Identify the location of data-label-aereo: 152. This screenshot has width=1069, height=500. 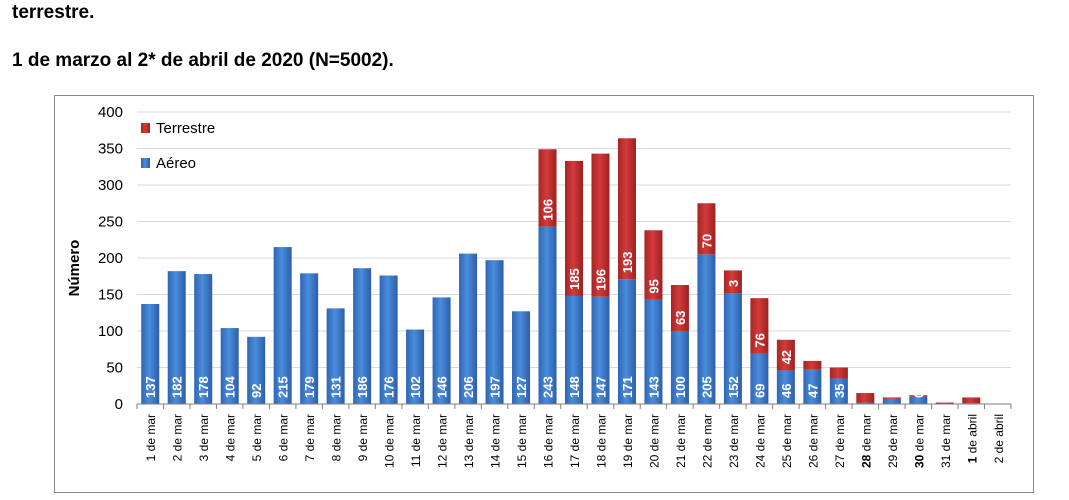
(733, 387).